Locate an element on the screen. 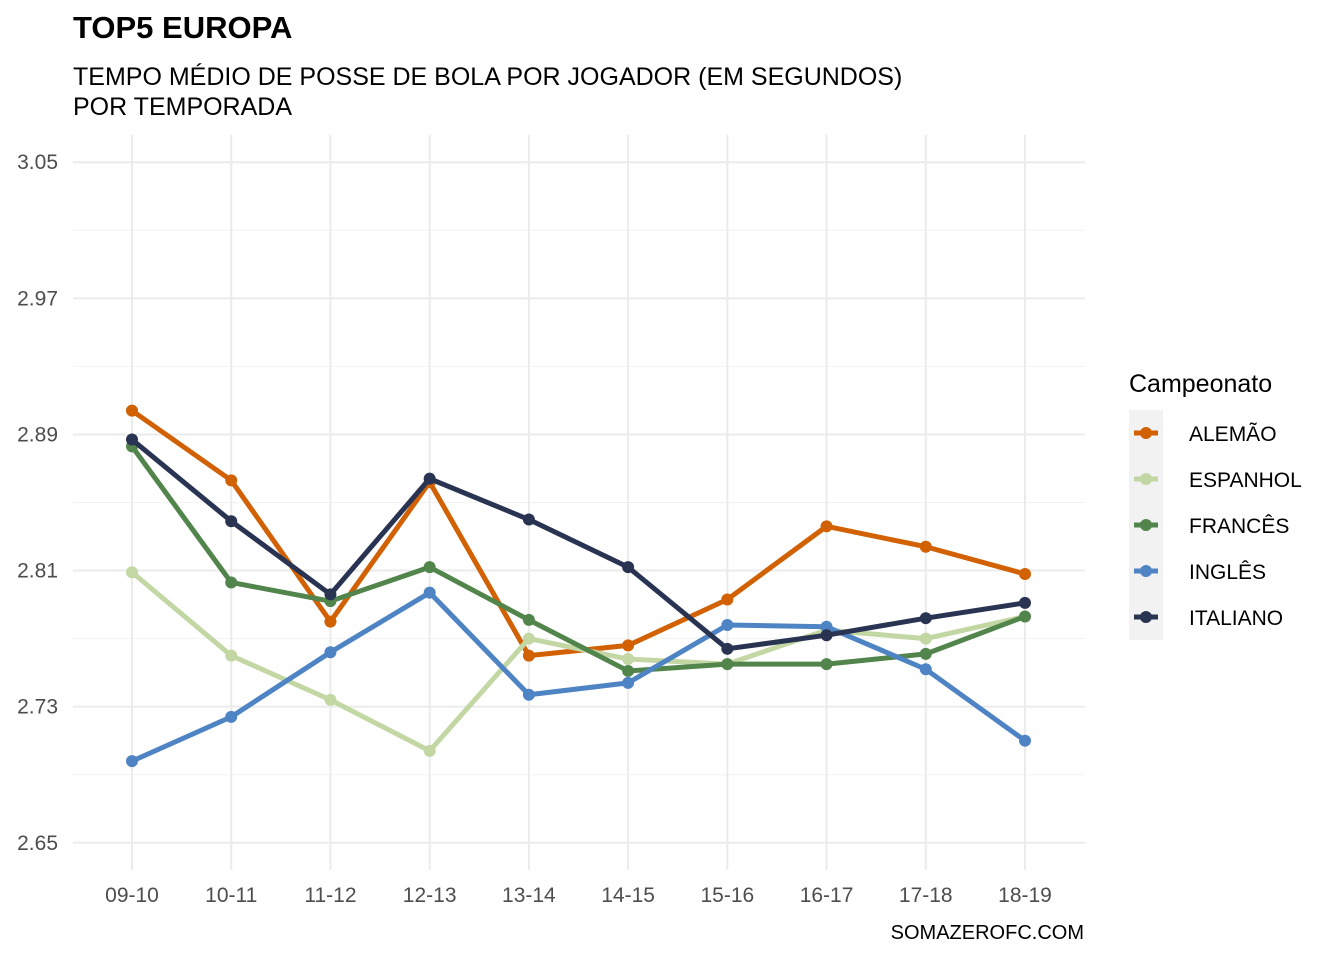 The image size is (1344, 960). legend-title: Campeonato is located at coordinates (1200, 384).